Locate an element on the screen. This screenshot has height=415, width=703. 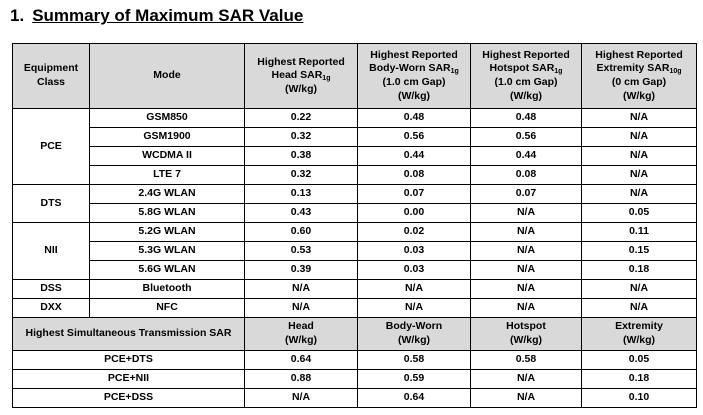
simultaneous-hotspot-header: Hotspot (W/kg) is located at coordinates (526, 334).